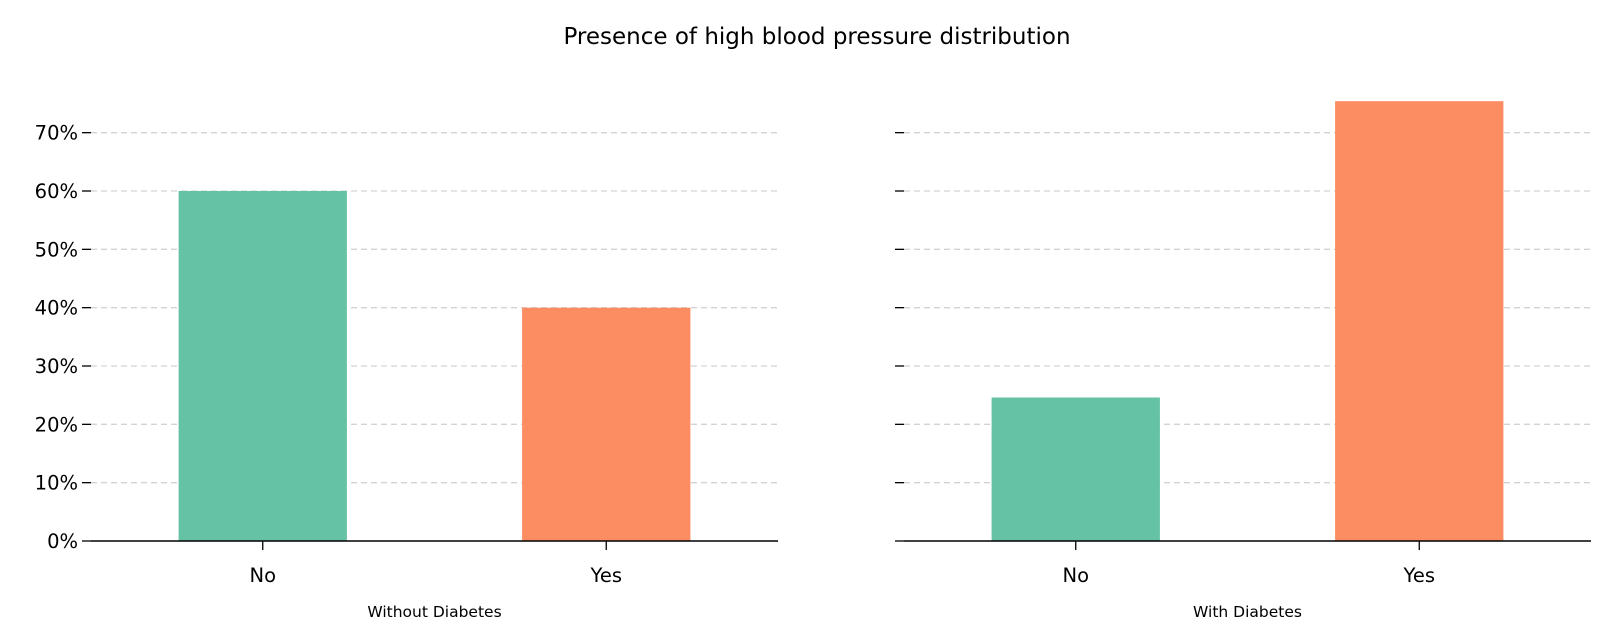 This screenshot has width=1609, height=644. What do you see at coordinates (56, 424) in the screenshot?
I see `y-tick-label: 20%` at bounding box center [56, 424].